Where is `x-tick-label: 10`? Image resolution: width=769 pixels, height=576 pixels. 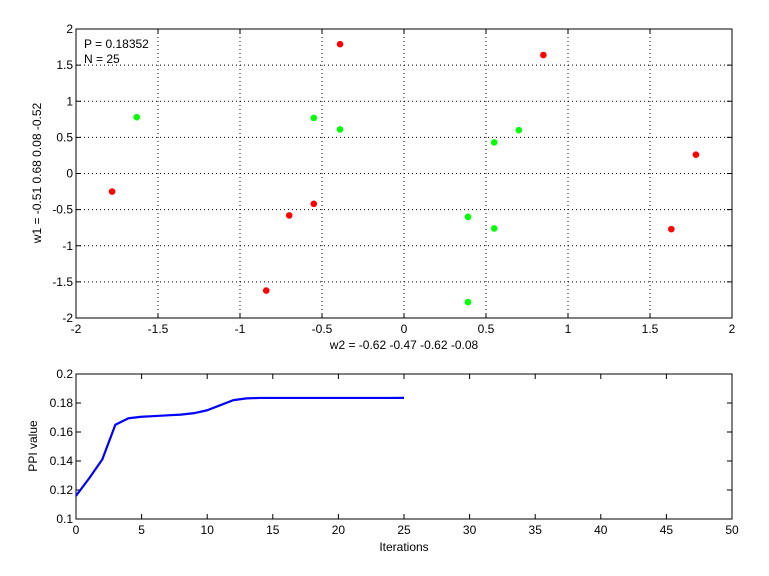 x-tick-label: 10 is located at coordinates (208, 530).